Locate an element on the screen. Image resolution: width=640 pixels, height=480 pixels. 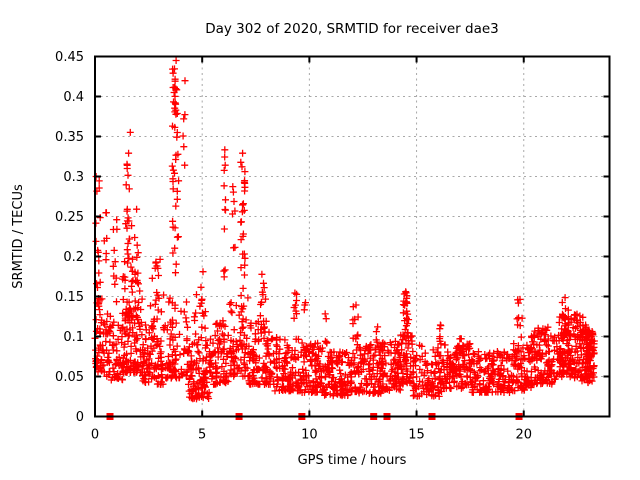
x-tick-label: 0 is located at coordinates (95, 435).